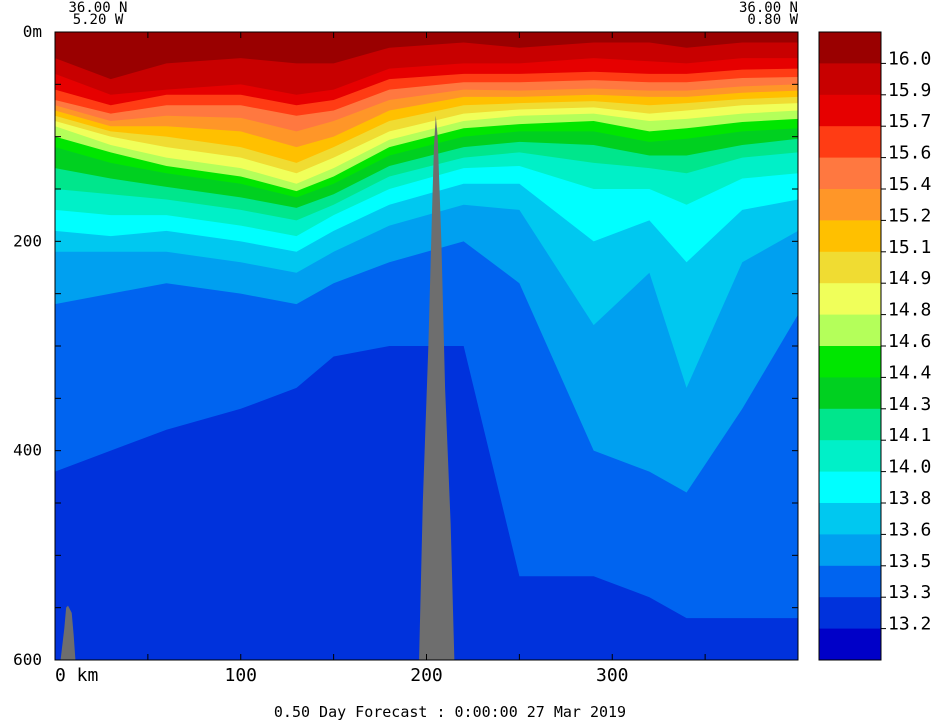  What do you see at coordinates (612, 675) in the screenshot?
I see `x-tick-label: 300` at bounding box center [612, 675].